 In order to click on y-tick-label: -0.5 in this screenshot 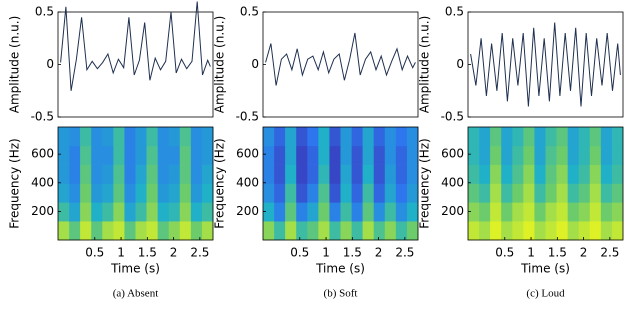, I will do `click(42, 117)`.